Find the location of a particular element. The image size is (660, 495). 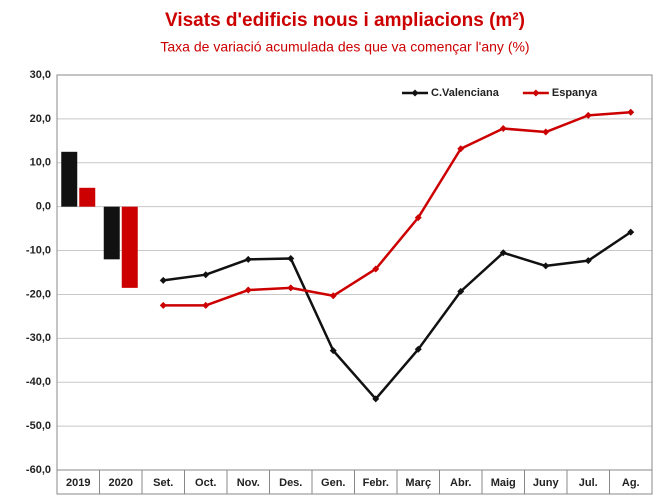

x-tick-label: 2020 is located at coordinates (121, 483).